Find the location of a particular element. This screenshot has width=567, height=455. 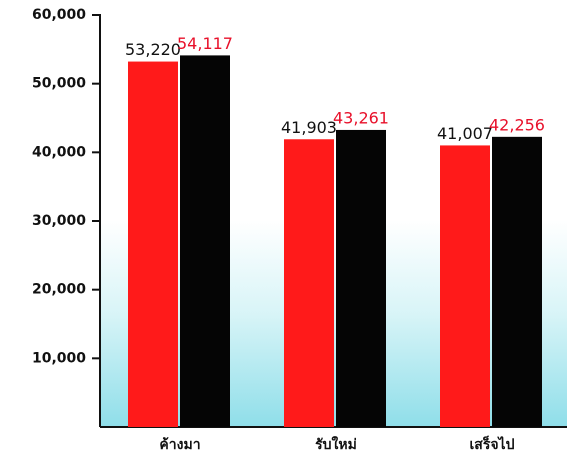

y-tick-label: 20,000 is located at coordinates (59, 290).